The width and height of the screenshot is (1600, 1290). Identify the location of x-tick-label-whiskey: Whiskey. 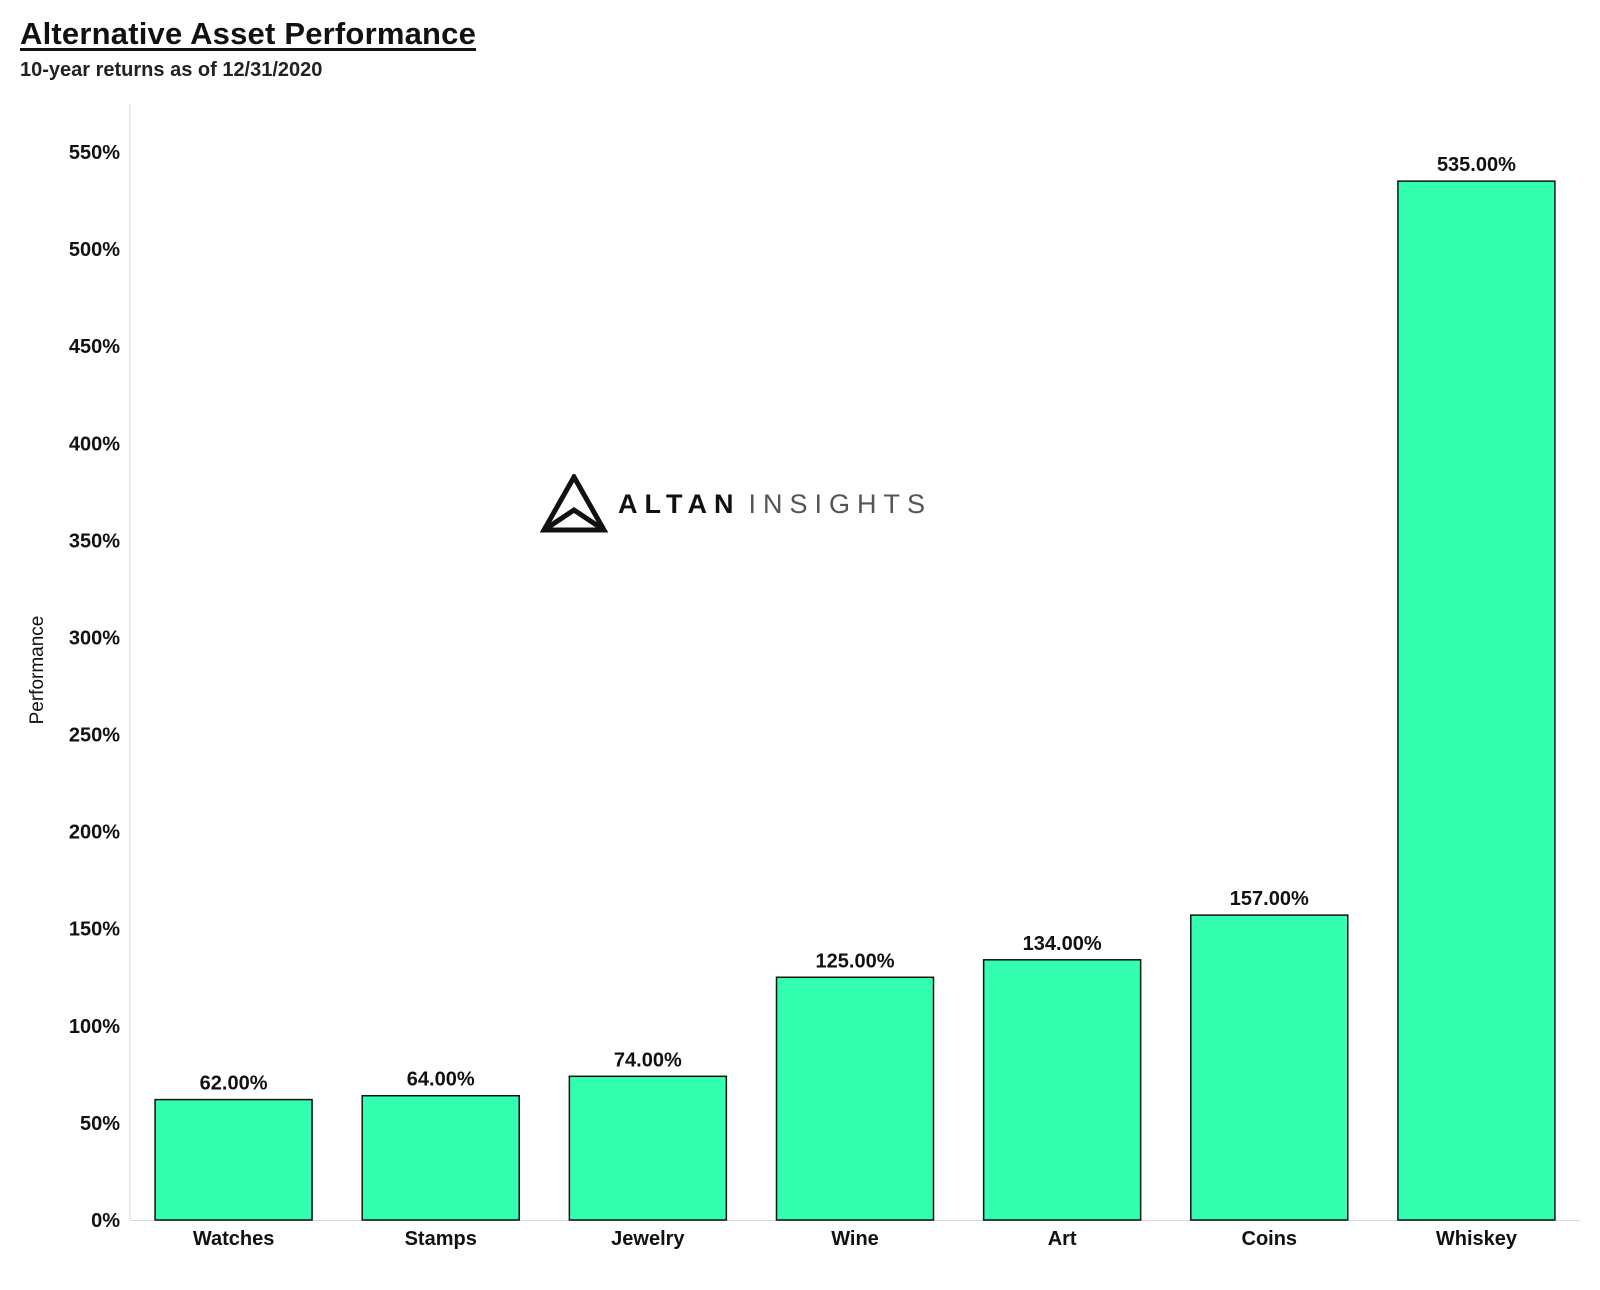
(1477, 1239).